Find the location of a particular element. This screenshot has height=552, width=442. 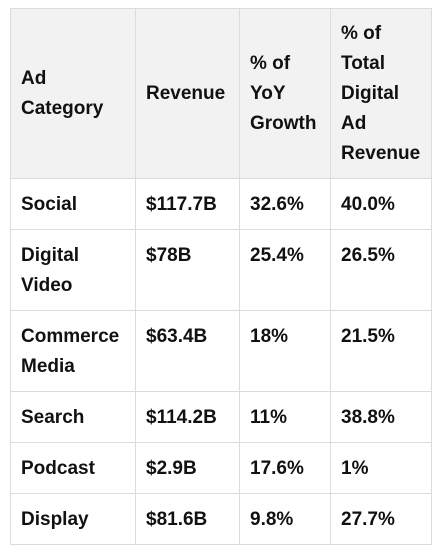

cell-total-share: 27.7% is located at coordinates (381, 519).